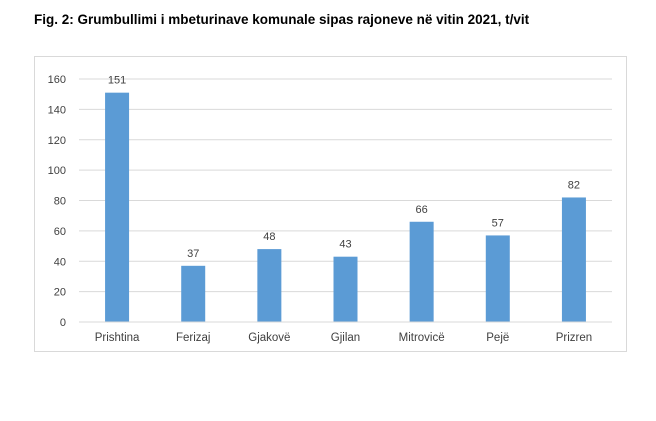 Image resolution: width=656 pixels, height=421 pixels. Describe the element at coordinates (422, 210) in the screenshot. I see `data-label-mitrovicë: 66` at that location.